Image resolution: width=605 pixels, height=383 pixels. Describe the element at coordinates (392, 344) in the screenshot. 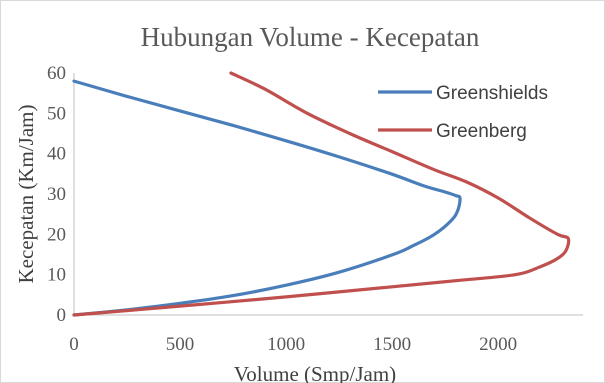

I see `x-tick-label: 1500` at that location.